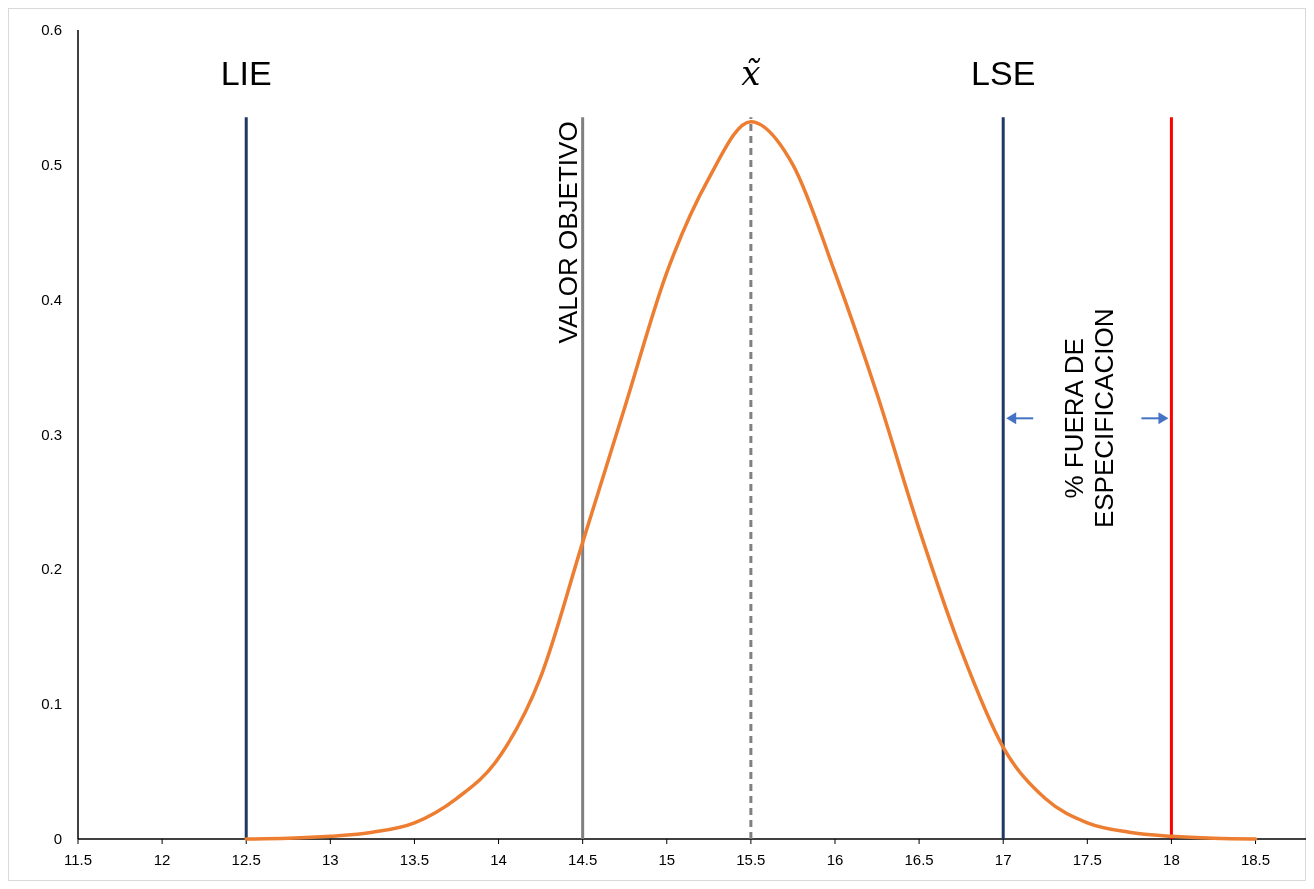 The height and width of the screenshot is (889, 1314). I want to click on x-tick-label: 18.5, so click(1255, 859).